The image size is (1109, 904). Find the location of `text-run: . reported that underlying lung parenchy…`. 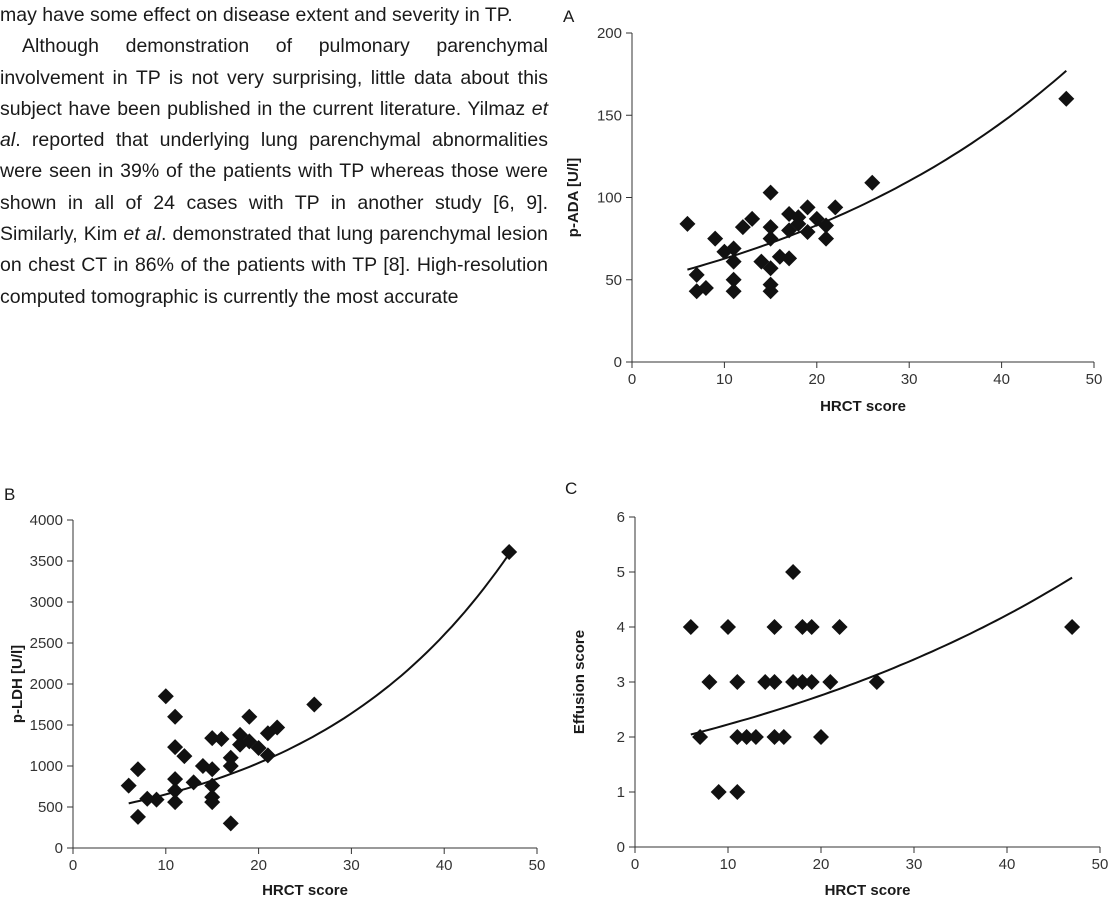

text-run: . reported that underlying lung parenchy… is located at coordinates (274, 187).